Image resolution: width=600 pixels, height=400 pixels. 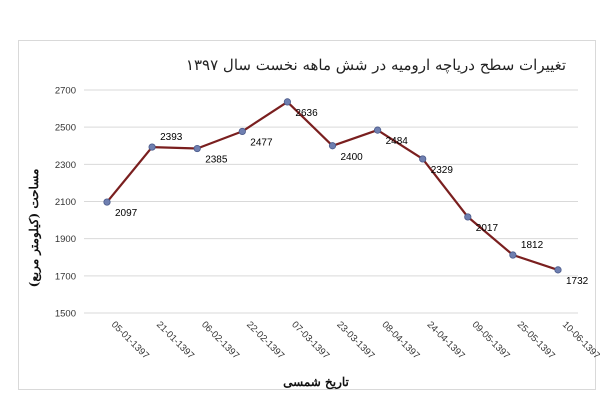 I want to click on data-label: 1732, so click(x=577, y=281).